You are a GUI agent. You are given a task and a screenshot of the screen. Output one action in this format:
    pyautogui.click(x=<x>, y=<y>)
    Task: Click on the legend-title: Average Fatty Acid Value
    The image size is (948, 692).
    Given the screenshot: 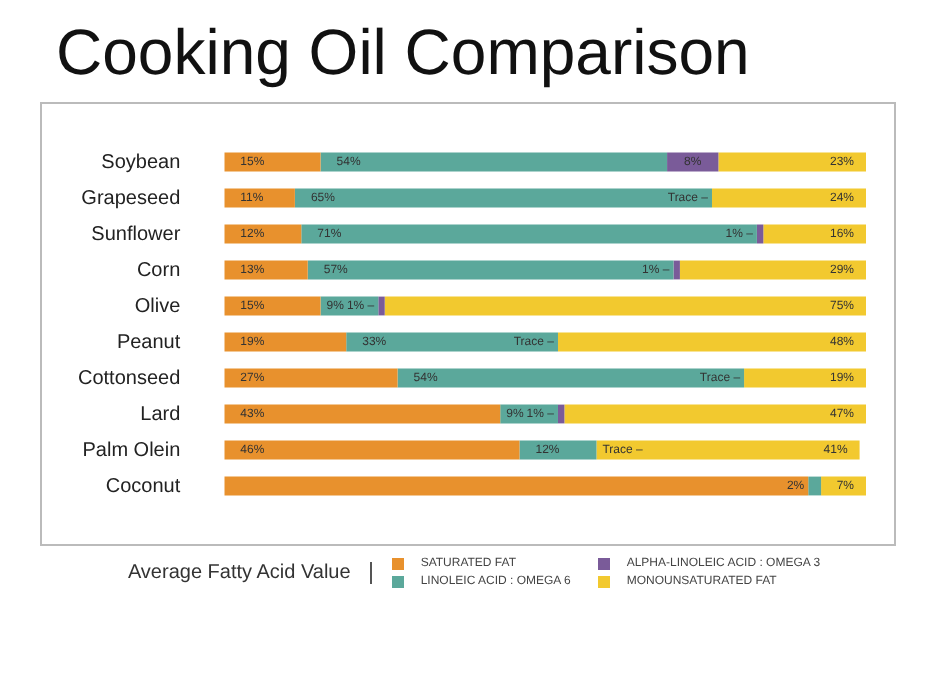 What is the action you would take?
    pyautogui.click(x=250, y=573)
    